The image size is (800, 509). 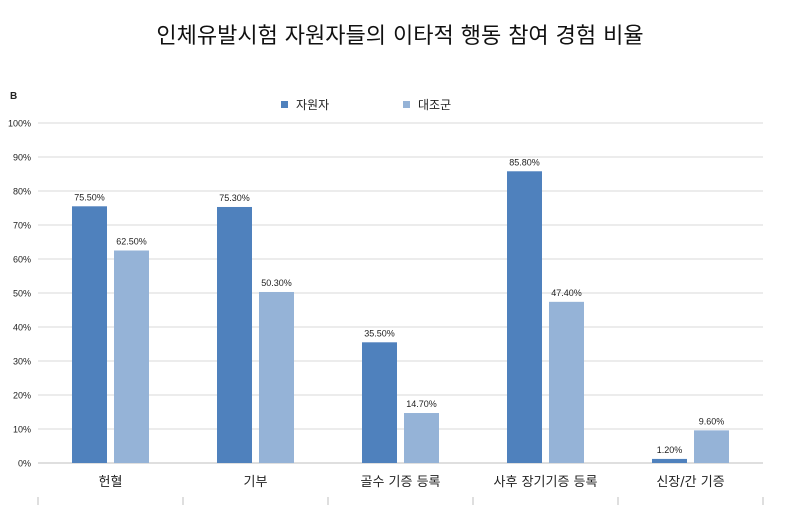 What do you see at coordinates (14, 96) in the screenshot?
I see `panel-label: B` at bounding box center [14, 96].